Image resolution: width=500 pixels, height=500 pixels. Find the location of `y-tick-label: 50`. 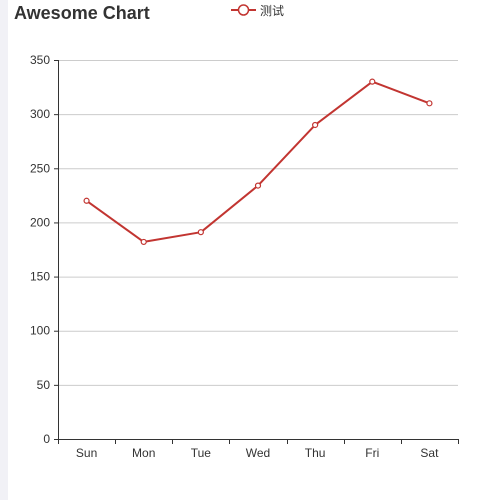

y-tick-label: 50 is located at coordinates (44, 385).